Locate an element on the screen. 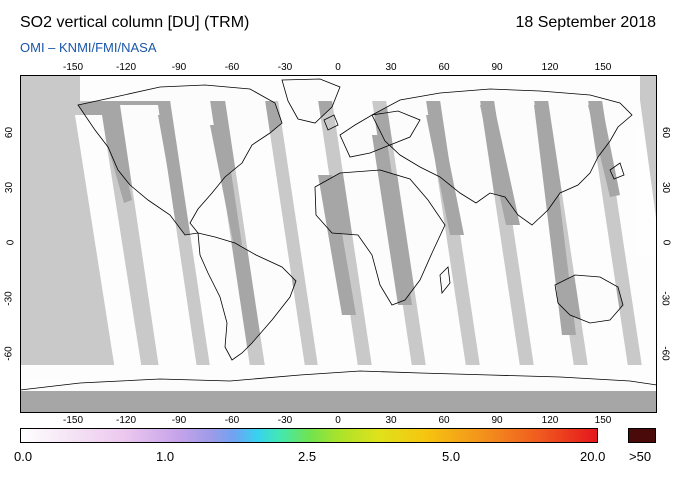 This screenshot has height=480, width=676. overflow-color-swatch is located at coordinates (642, 435).